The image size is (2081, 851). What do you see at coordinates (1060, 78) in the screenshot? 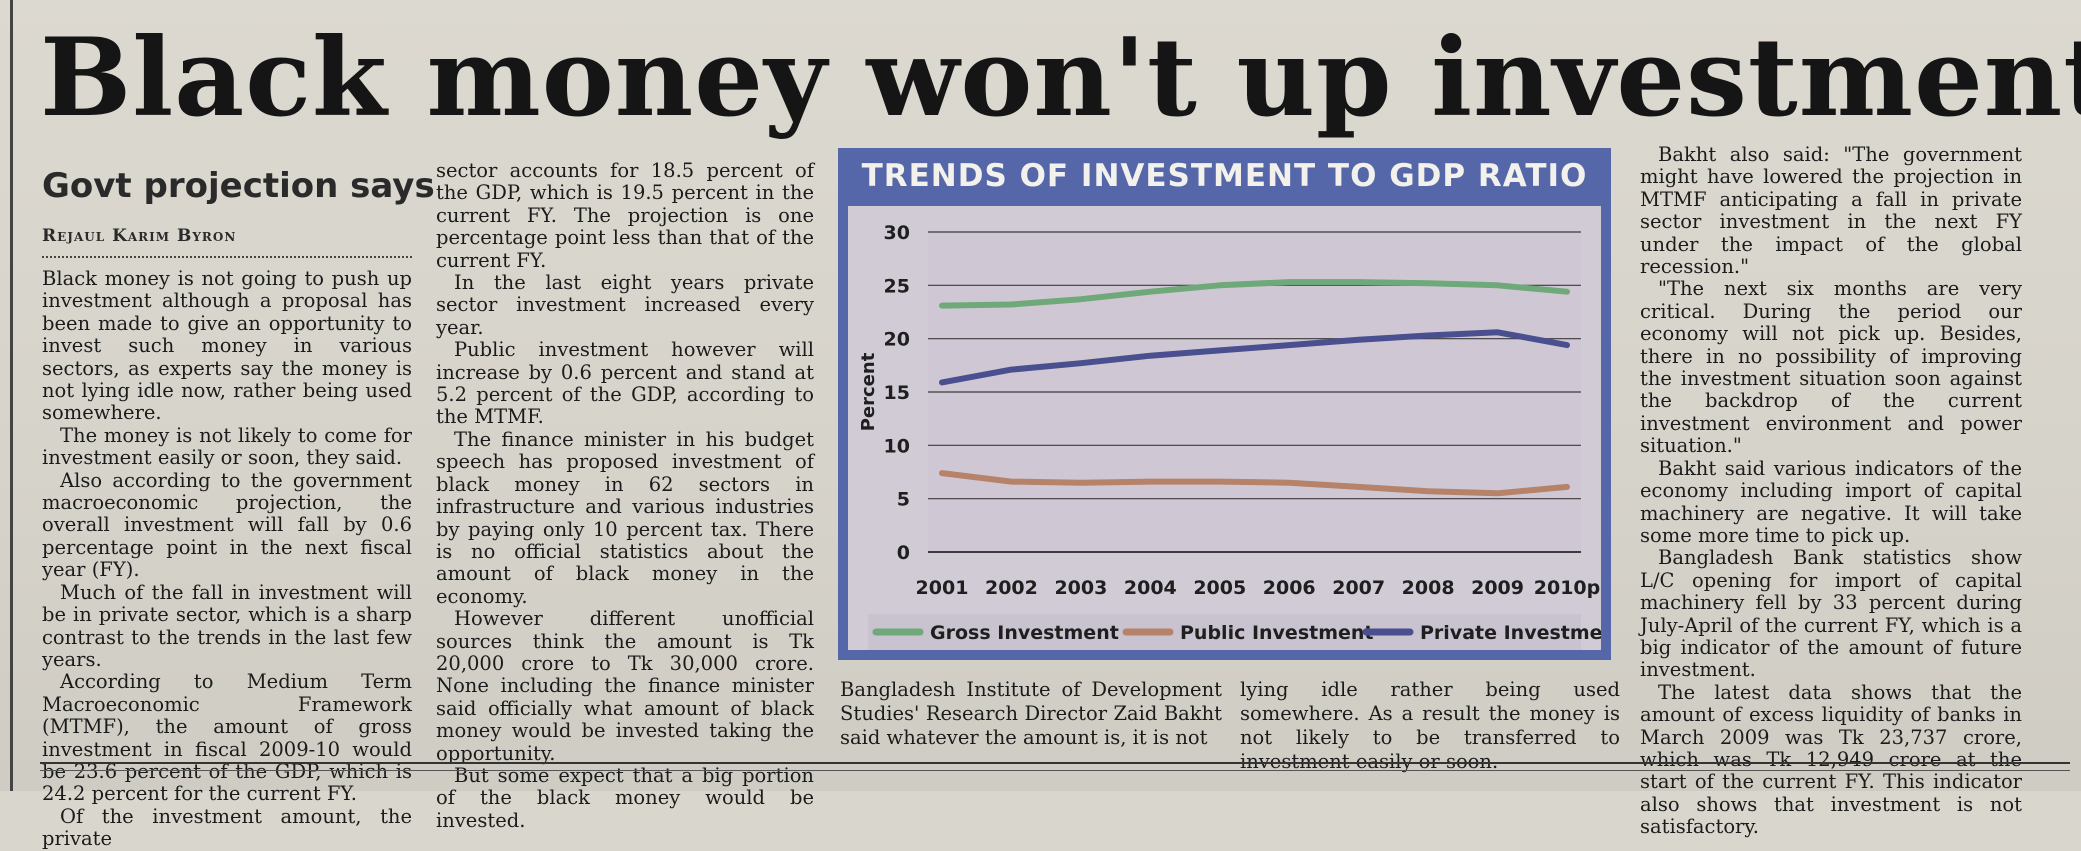
I see `headline: Black money won't up investment` at bounding box center [1060, 78].